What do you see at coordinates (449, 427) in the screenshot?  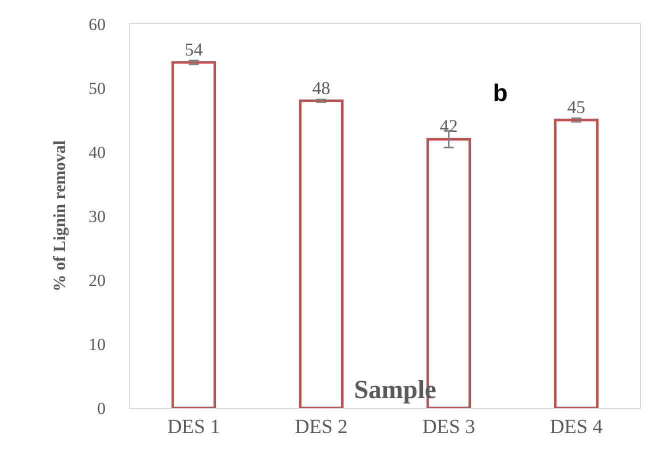 I see `x-tick-label: DES 3` at bounding box center [449, 427].